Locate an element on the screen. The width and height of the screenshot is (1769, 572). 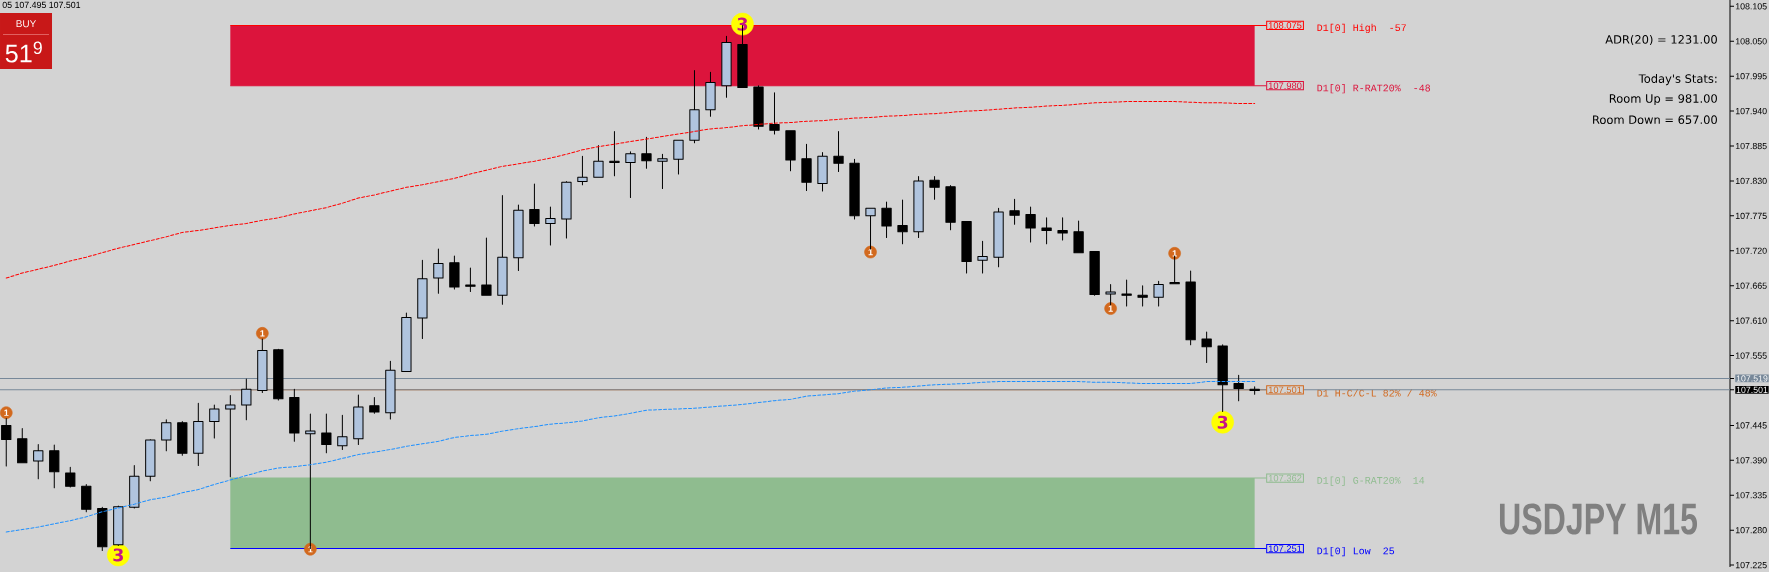
y-tick-label: 108.050 is located at coordinates (1751, 41).